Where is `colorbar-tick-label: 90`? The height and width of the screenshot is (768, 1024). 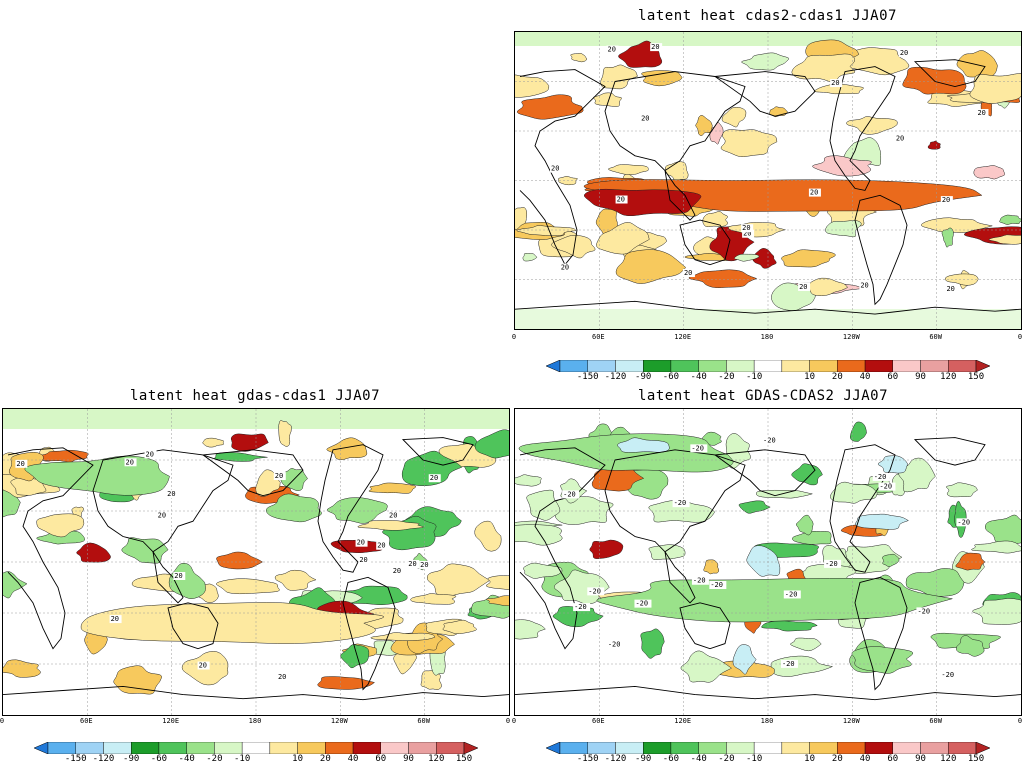
colorbar-tick-label: 90 is located at coordinates (920, 759).